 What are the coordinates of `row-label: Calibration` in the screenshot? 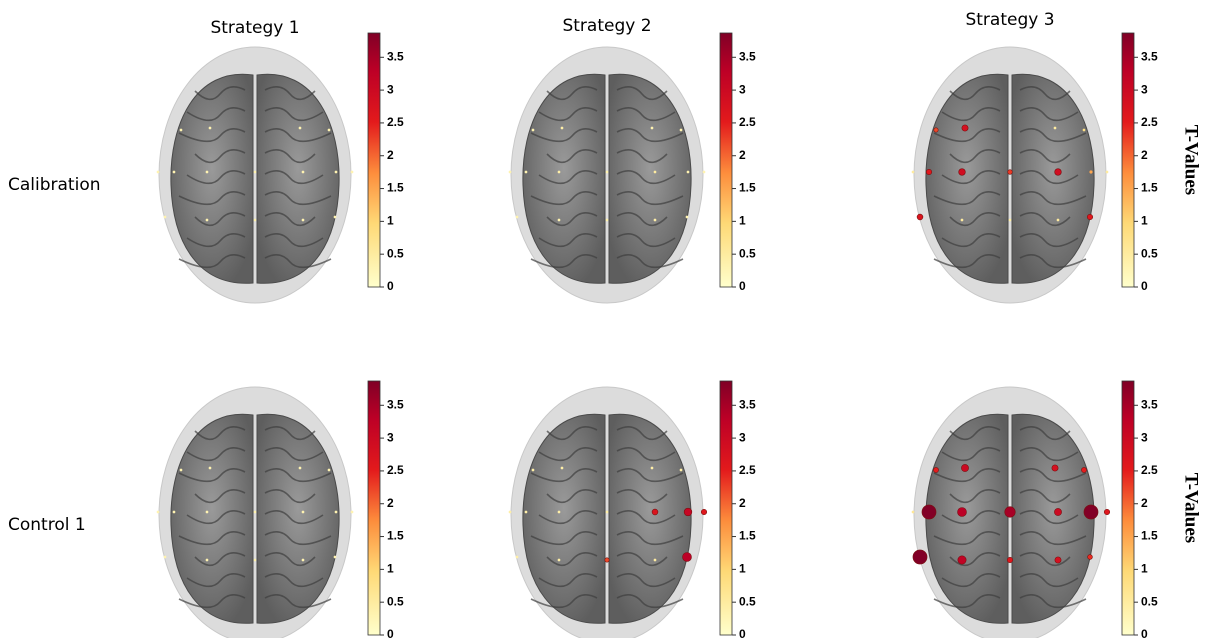 It's located at (54, 185).